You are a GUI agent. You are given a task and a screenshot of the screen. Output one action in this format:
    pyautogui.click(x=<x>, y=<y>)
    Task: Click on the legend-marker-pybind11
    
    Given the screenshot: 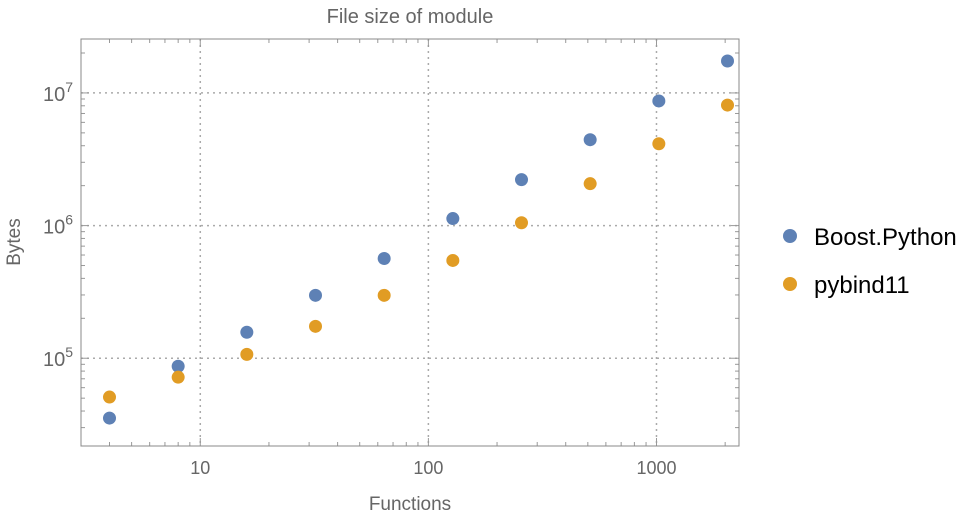 What is the action you would take?
    pyautogui.click(x=790, y=284)
    